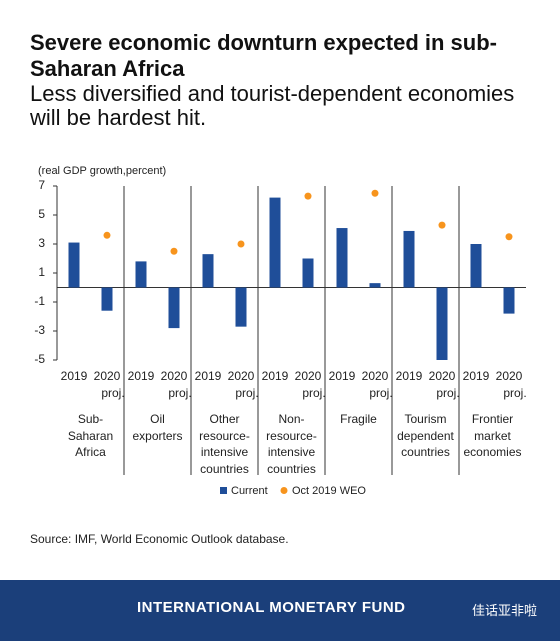 This screenshot has height=641, width=560. I want to click on category-label: Frontier market economies, so click(492, 435).